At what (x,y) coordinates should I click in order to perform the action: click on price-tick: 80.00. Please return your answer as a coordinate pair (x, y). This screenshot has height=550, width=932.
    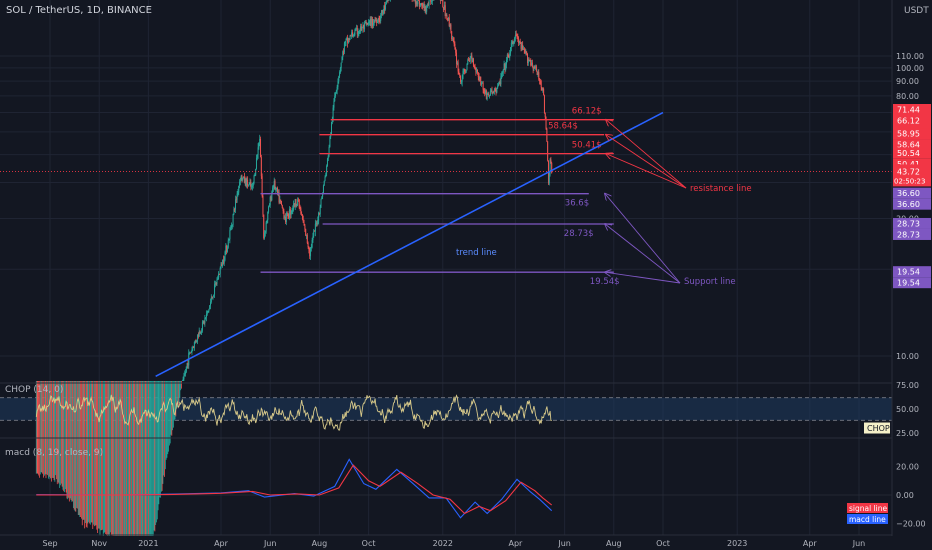
    Looking at the image, I should click on (907, 96).